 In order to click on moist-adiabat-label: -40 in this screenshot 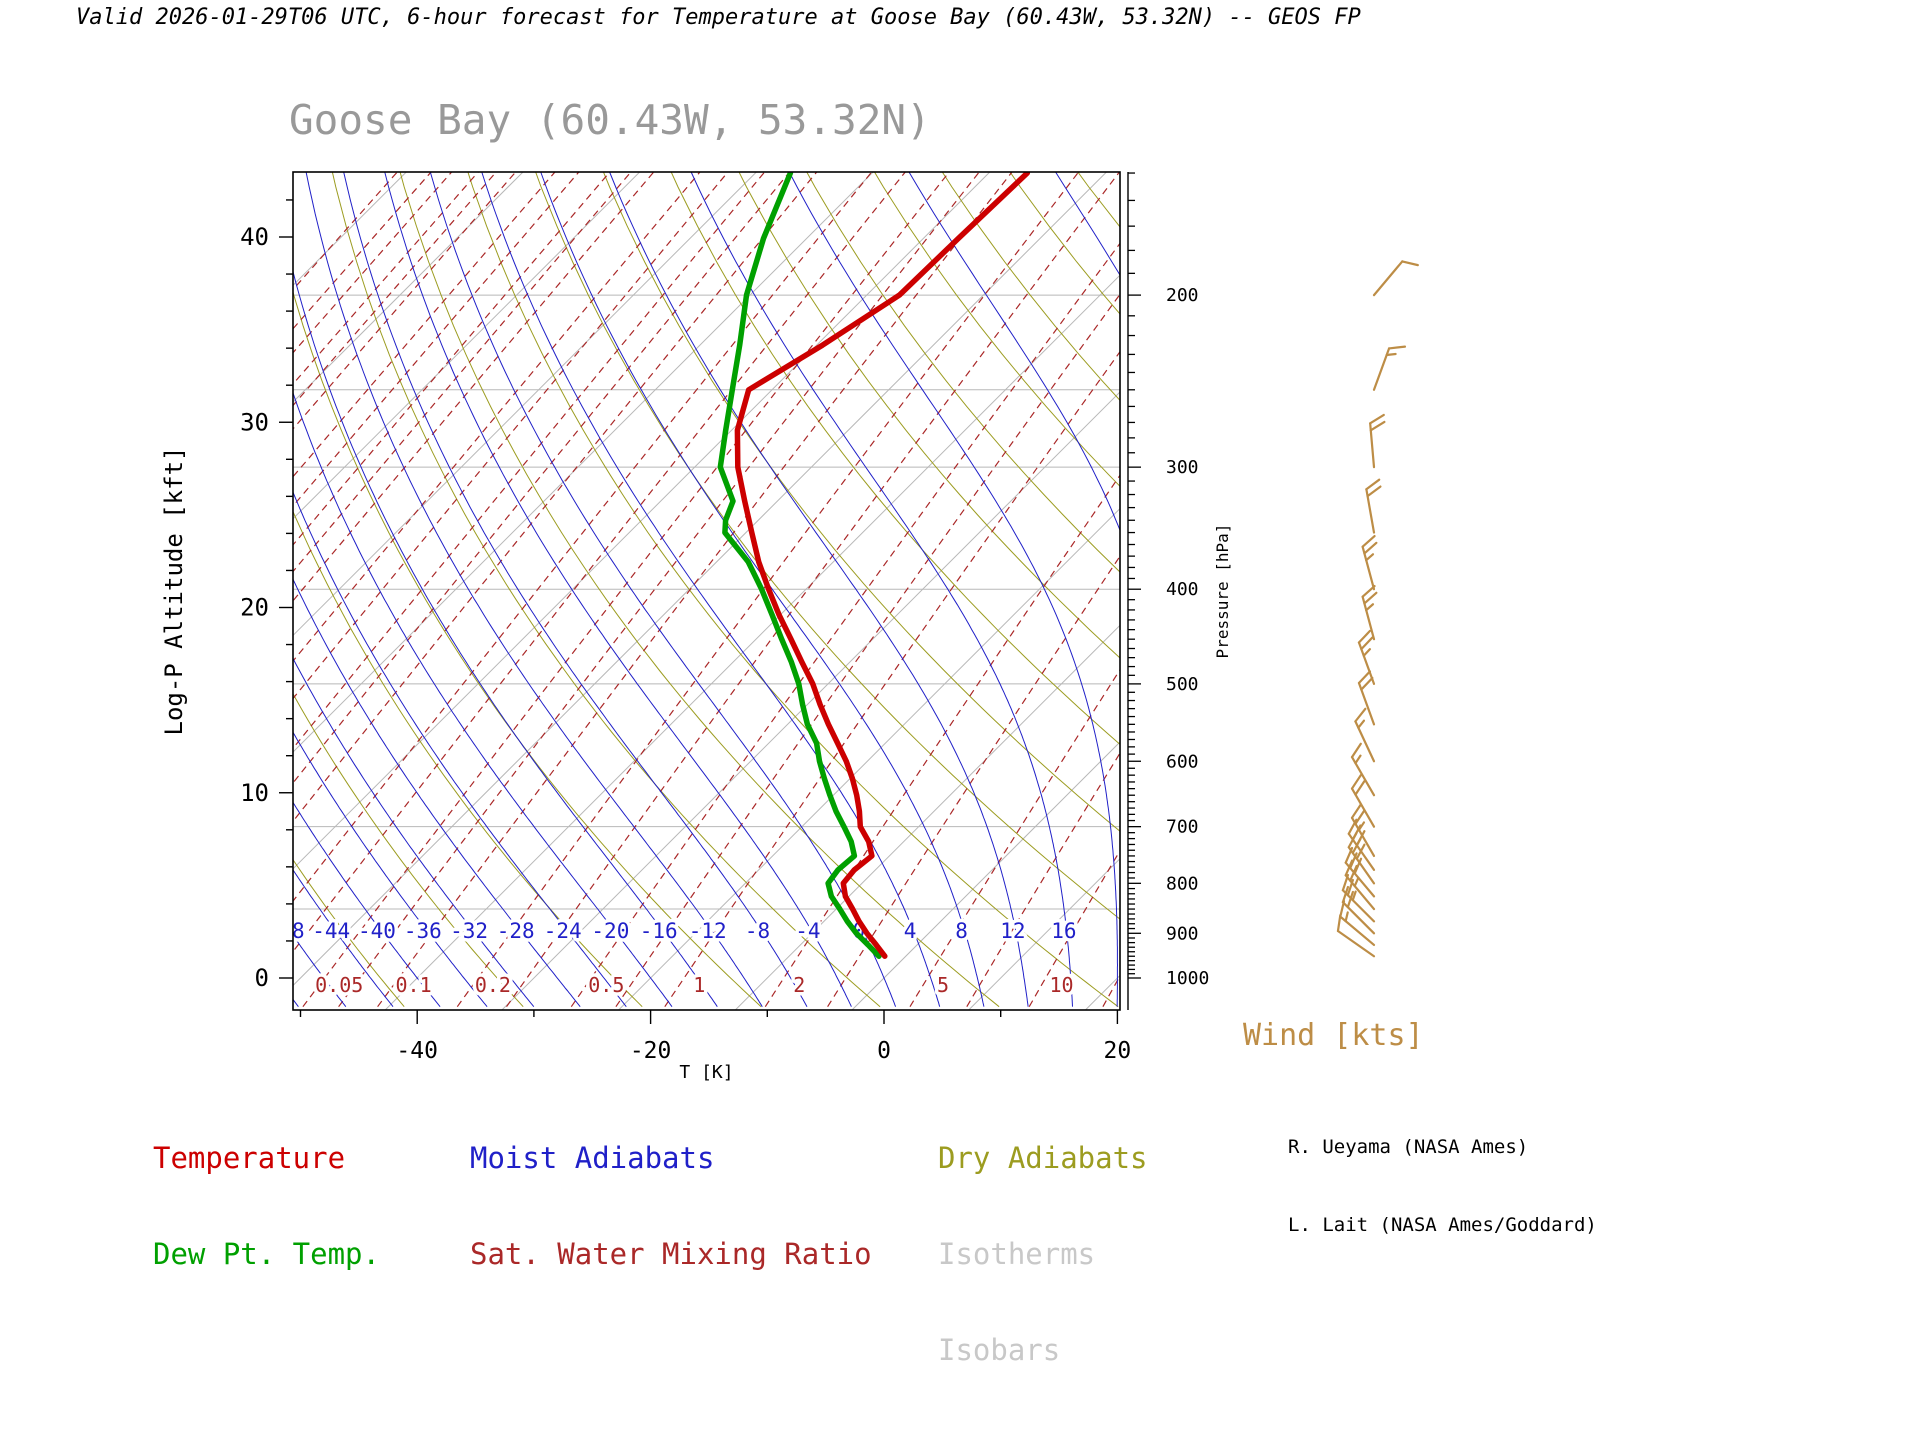, I will do `click(377, 931)`.